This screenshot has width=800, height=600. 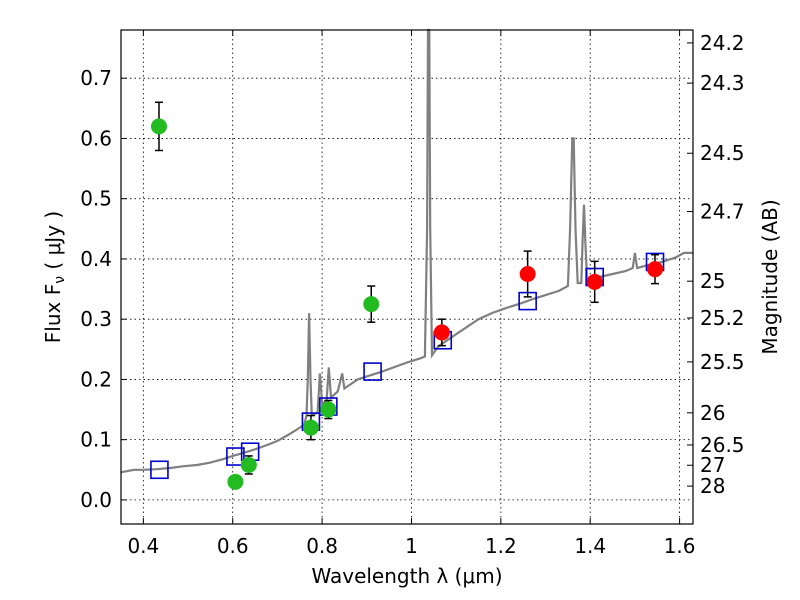 What do you see at coordinates (96, 78) in the screenshot?
I see `y-tick-label: 0.7` at bounding box center [96, 78].